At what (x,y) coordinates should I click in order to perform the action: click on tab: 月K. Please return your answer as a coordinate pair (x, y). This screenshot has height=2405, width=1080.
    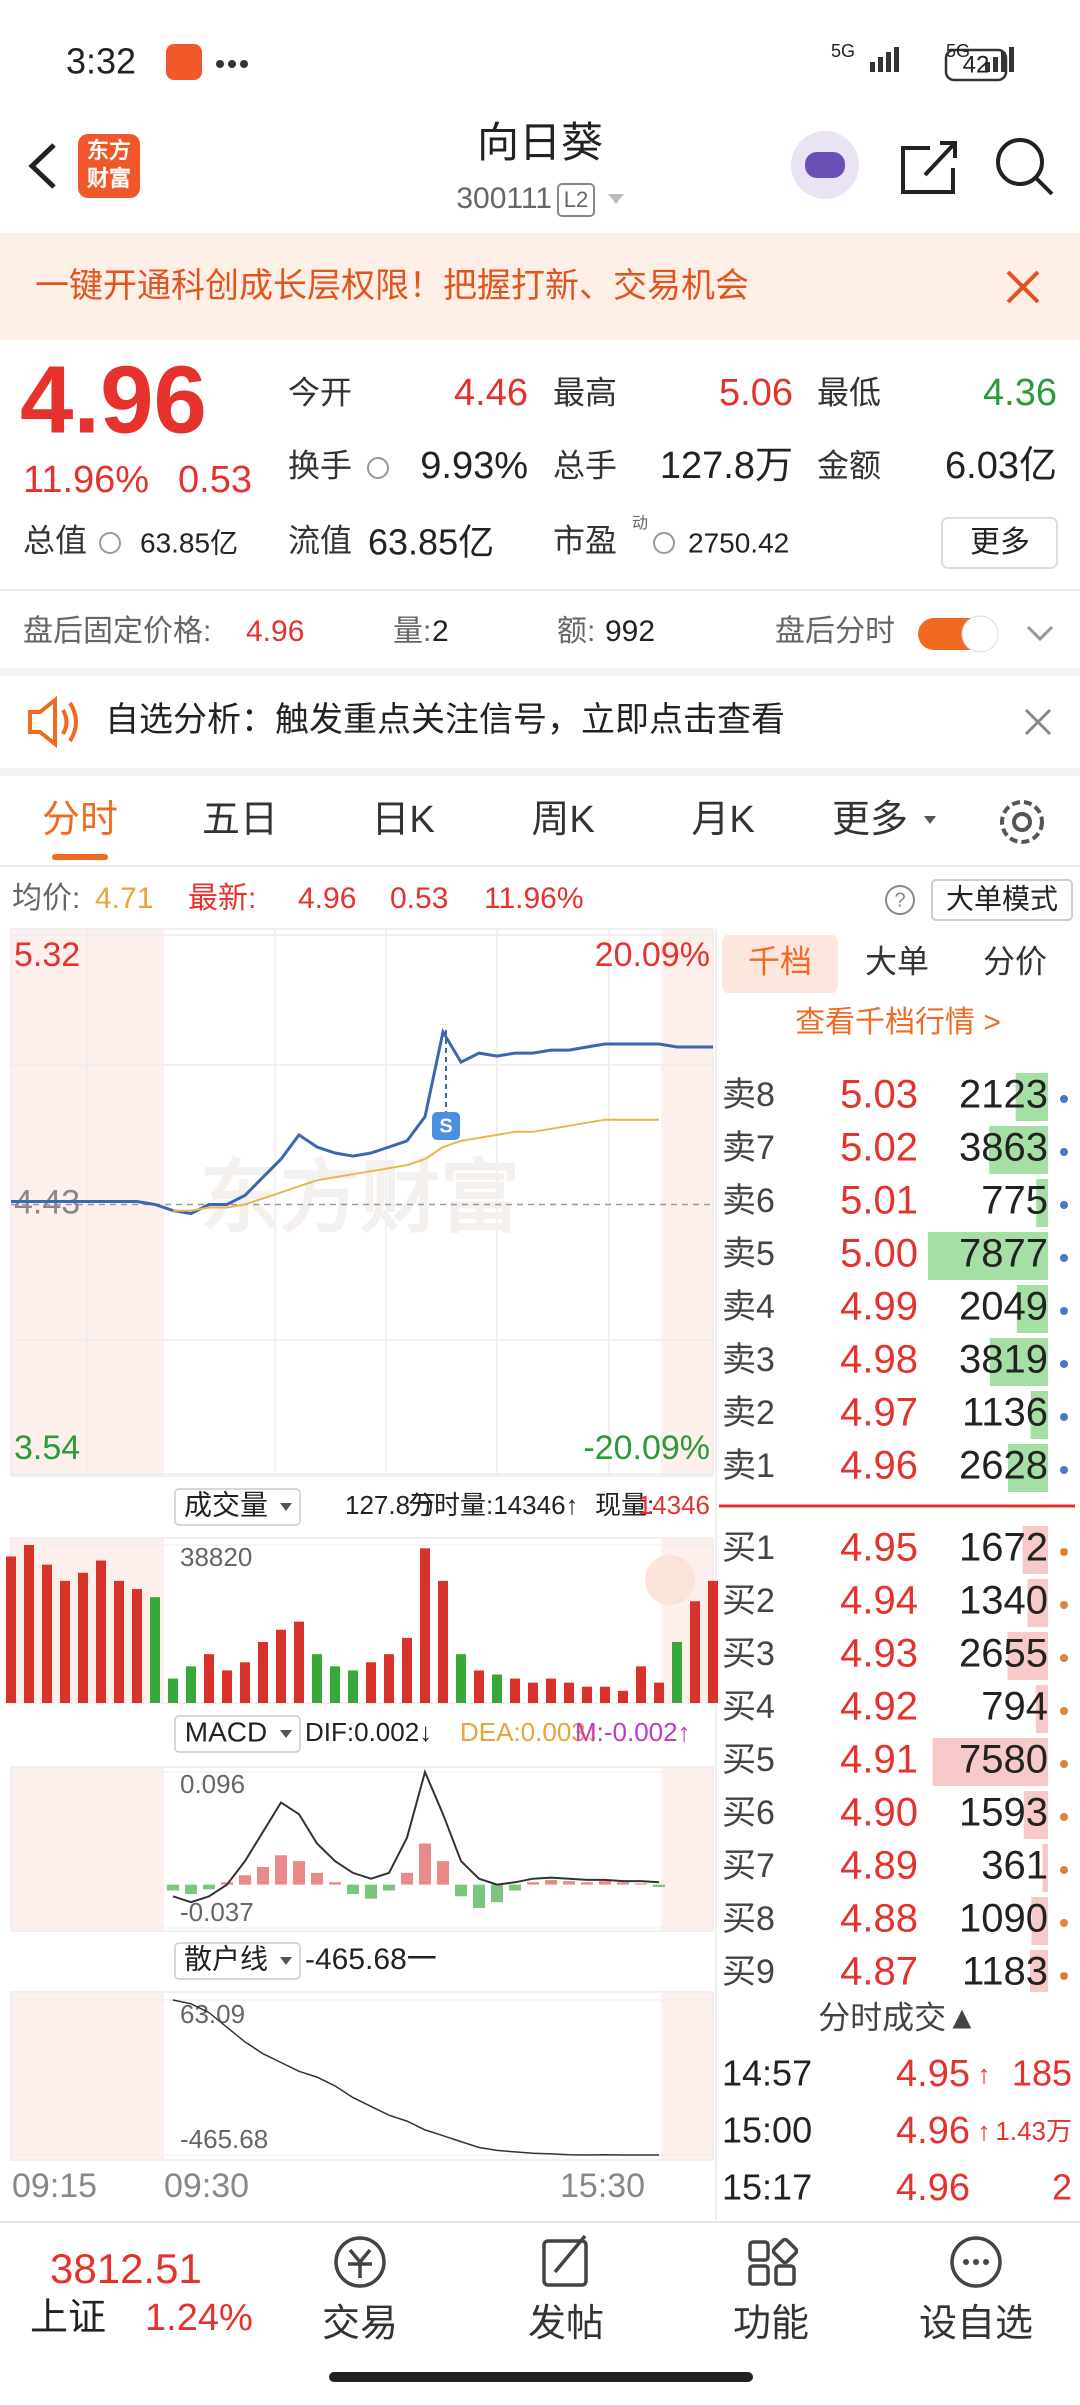
    Looking at the image, I should click on (722, 820).